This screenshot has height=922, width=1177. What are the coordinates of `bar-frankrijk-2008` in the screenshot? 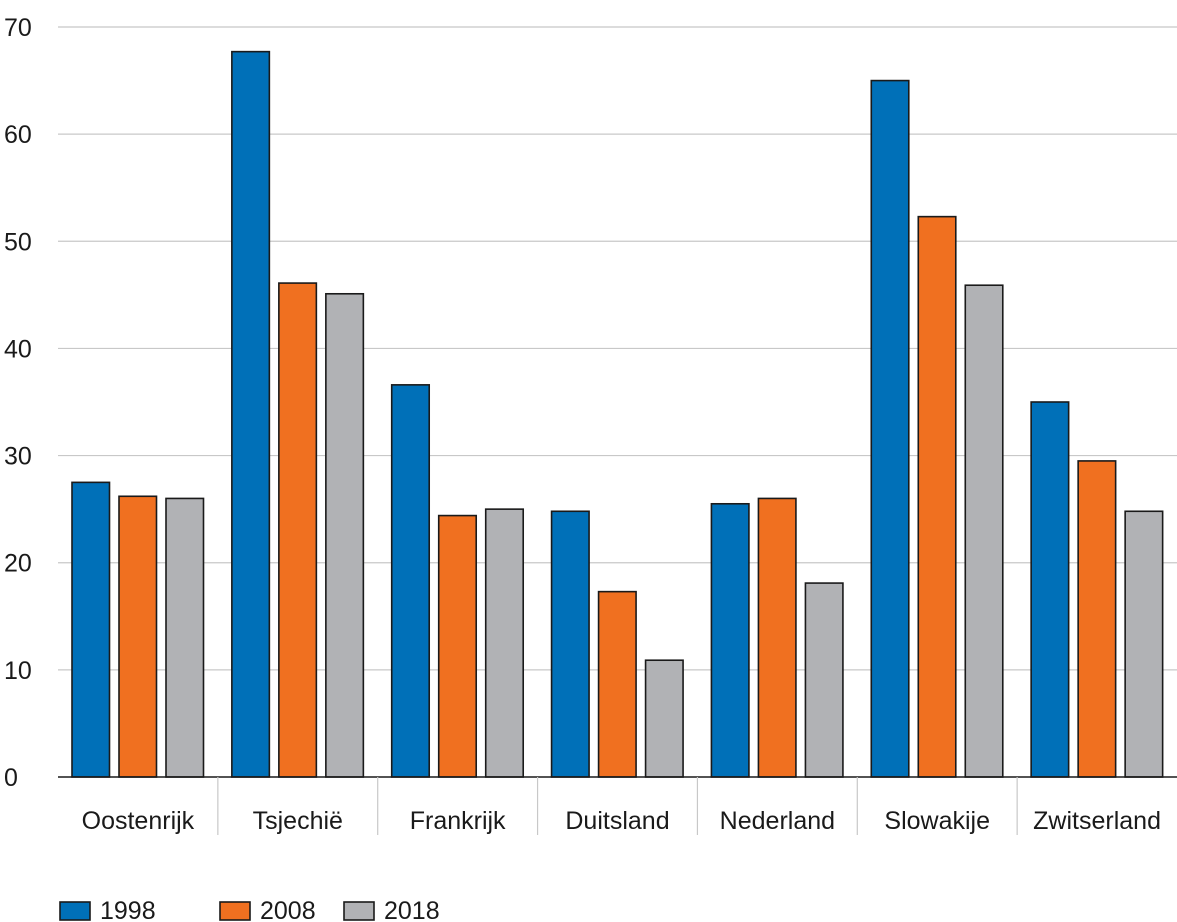 It's located at (457, 646).